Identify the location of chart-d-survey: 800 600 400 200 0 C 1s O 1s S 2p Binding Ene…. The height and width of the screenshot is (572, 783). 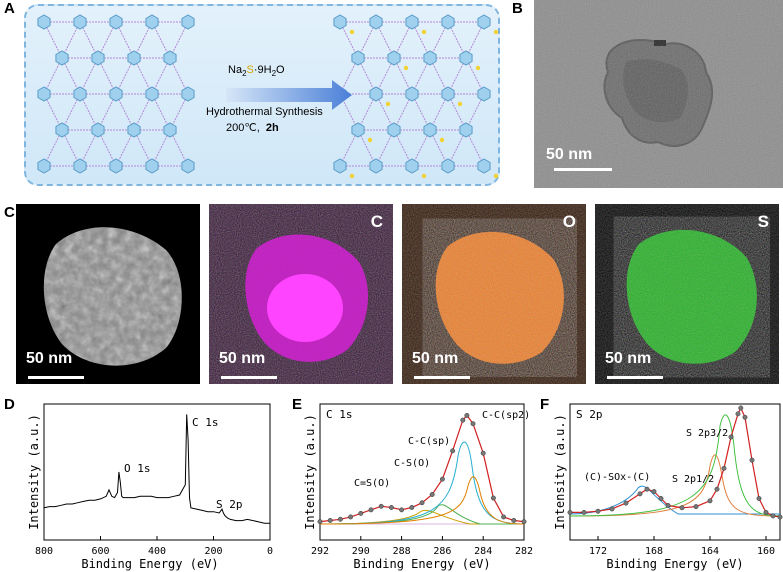
(150, 487).